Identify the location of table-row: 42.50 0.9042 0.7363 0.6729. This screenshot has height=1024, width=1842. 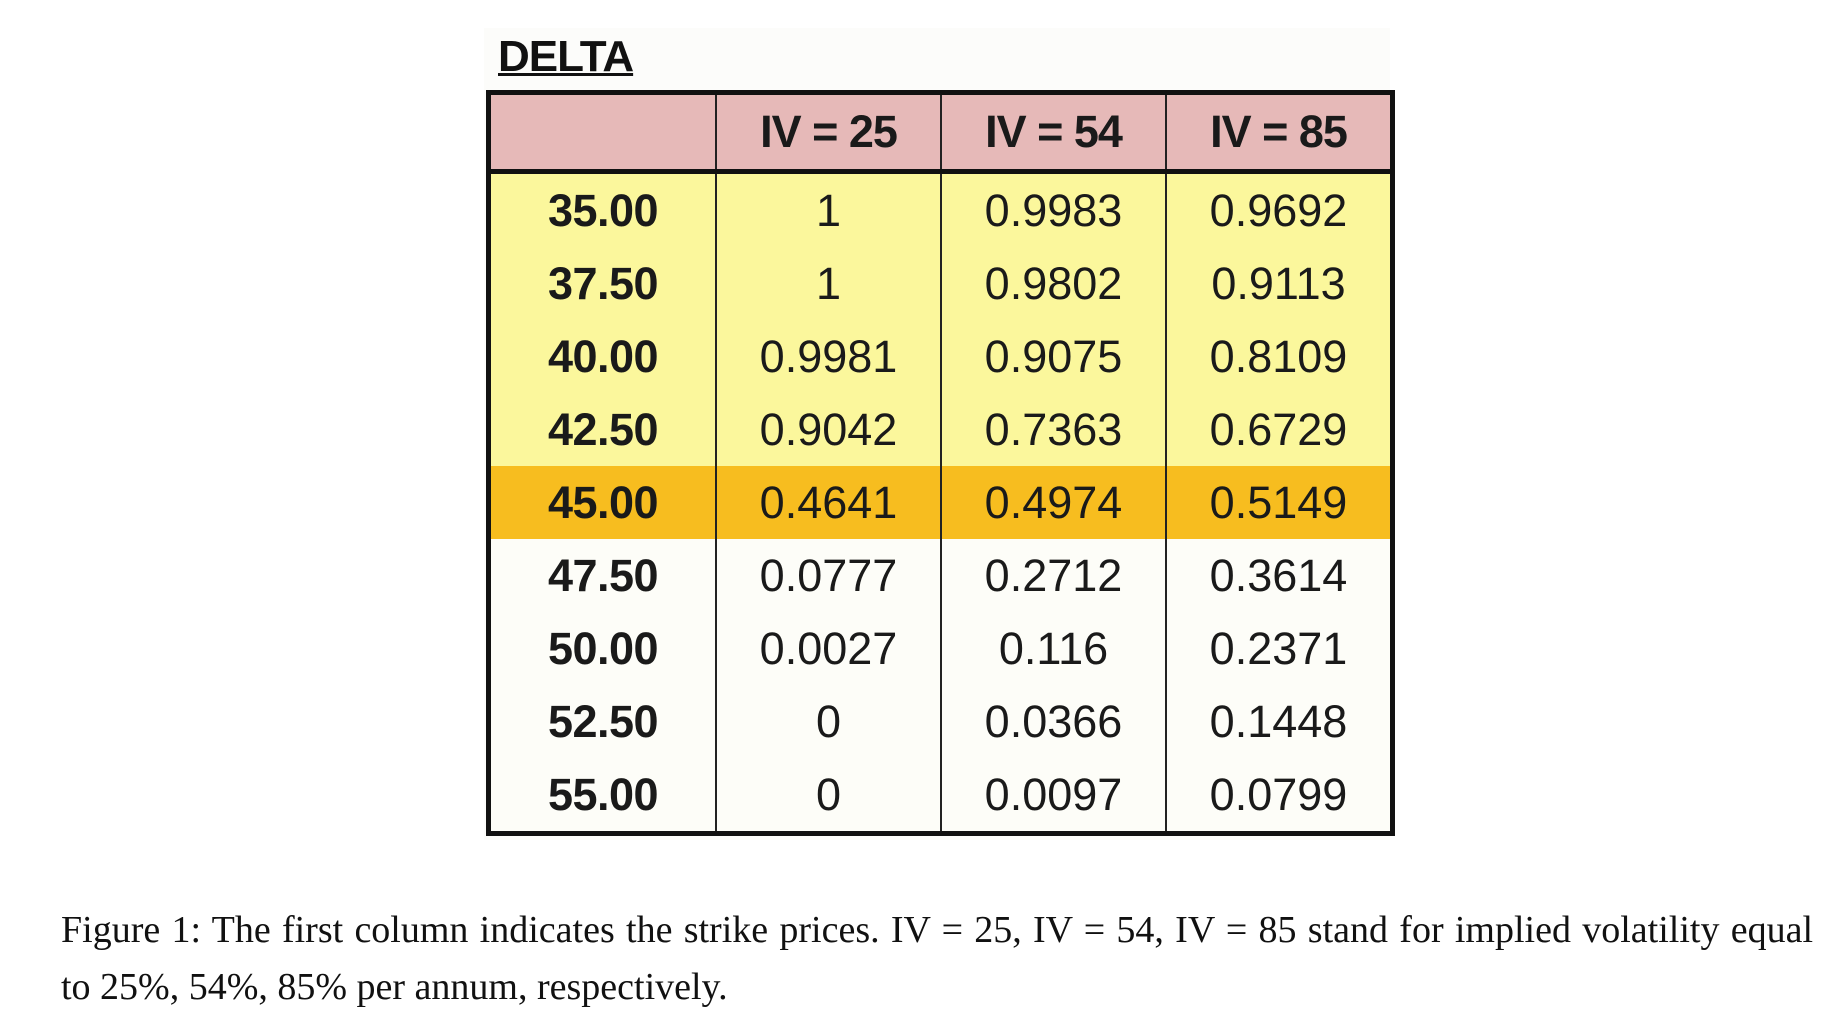
(940, 429).